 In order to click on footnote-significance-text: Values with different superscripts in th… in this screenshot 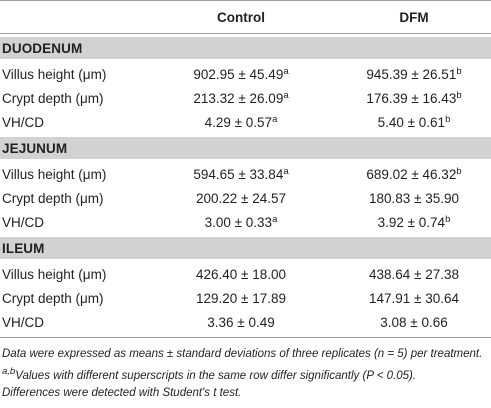, I will do `click(216, 376)`.